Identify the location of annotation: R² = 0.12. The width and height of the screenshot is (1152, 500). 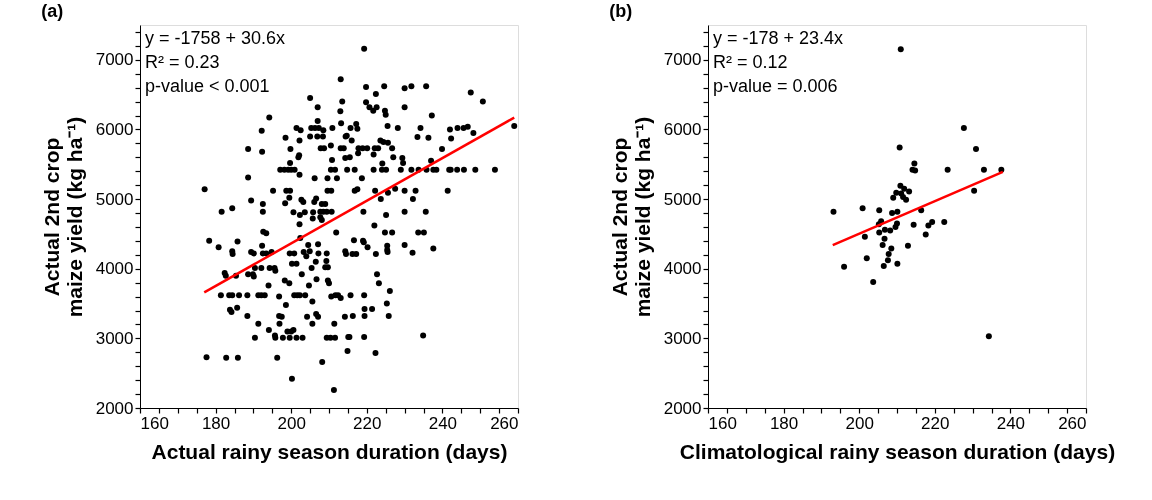
(750, 62).